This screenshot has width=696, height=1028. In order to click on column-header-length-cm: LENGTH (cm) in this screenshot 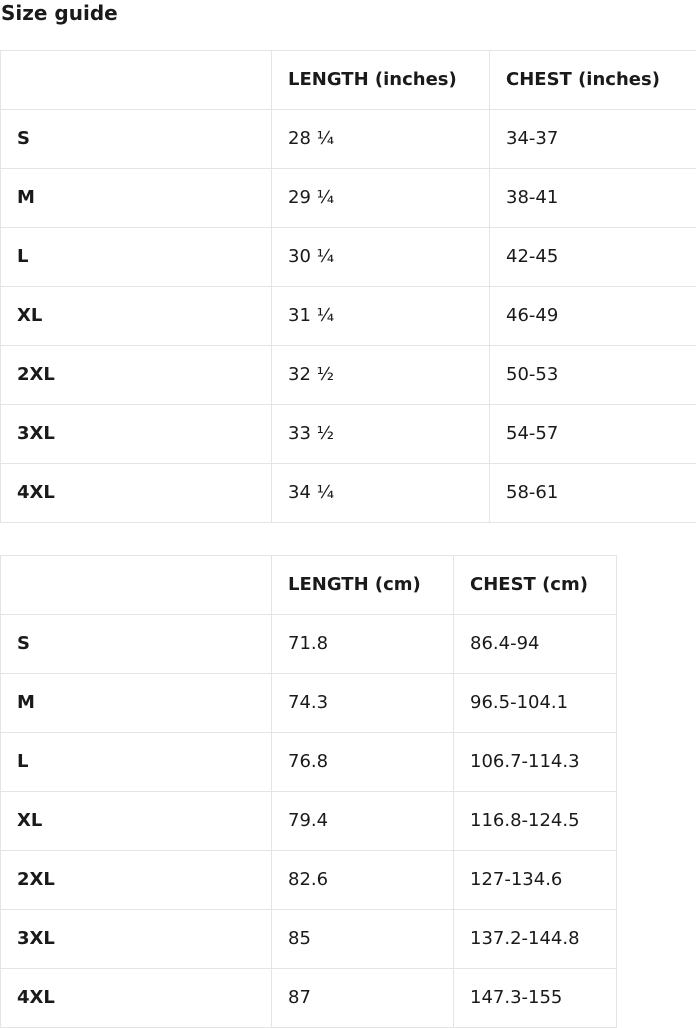, I will do `click(363, 585)`.